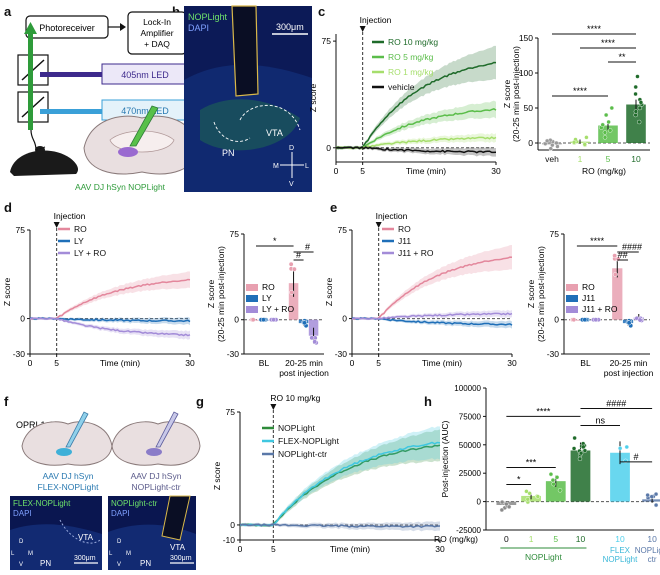  I want to click on compass-d: D, so click(291, 148).